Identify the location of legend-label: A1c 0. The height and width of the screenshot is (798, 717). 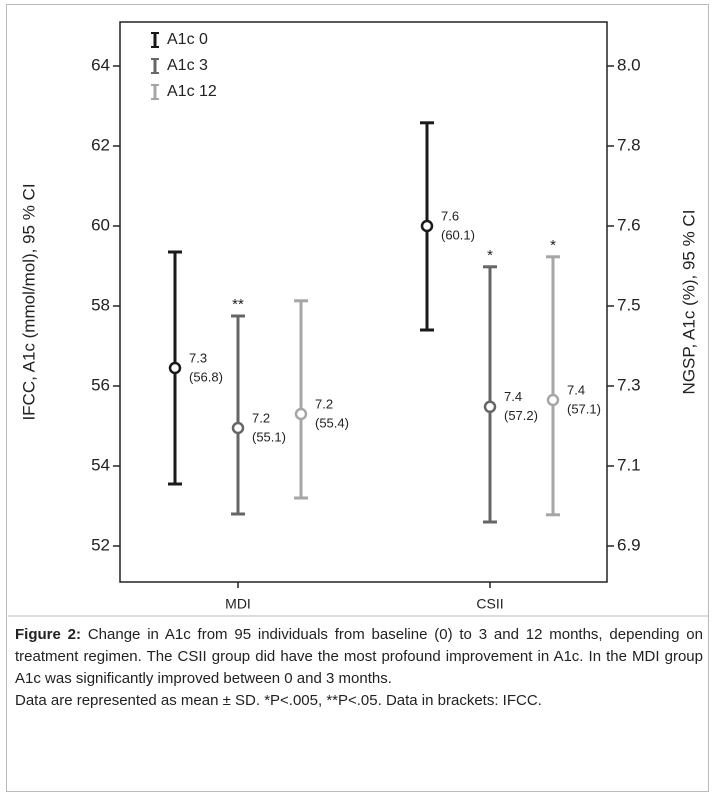
(187, 39).